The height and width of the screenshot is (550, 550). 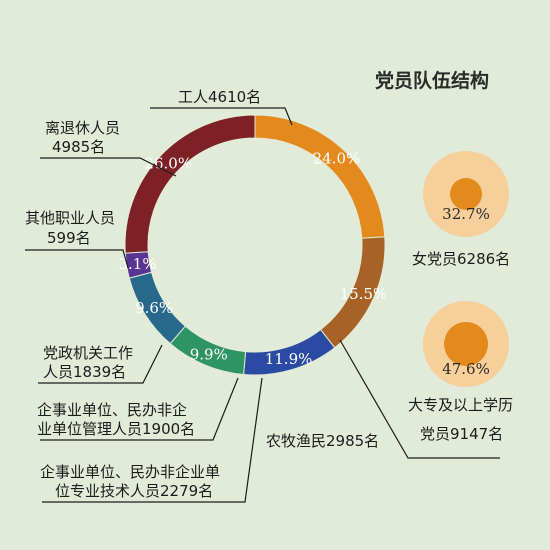 I want to click on chart-title: 党员队伍结构, so click(x=432, y=80).